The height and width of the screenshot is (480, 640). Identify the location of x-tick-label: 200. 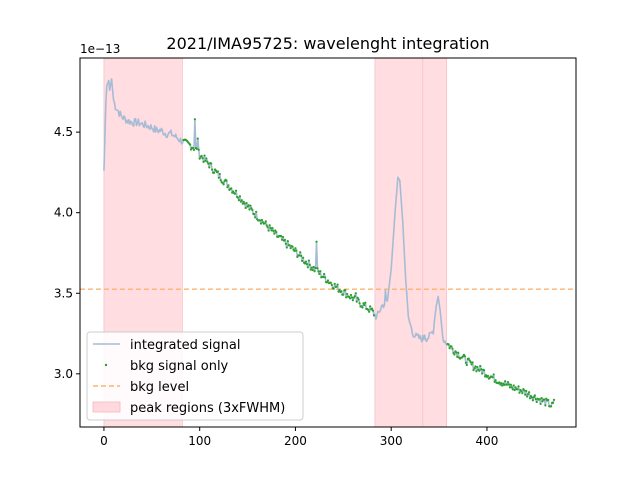
(295, 441).